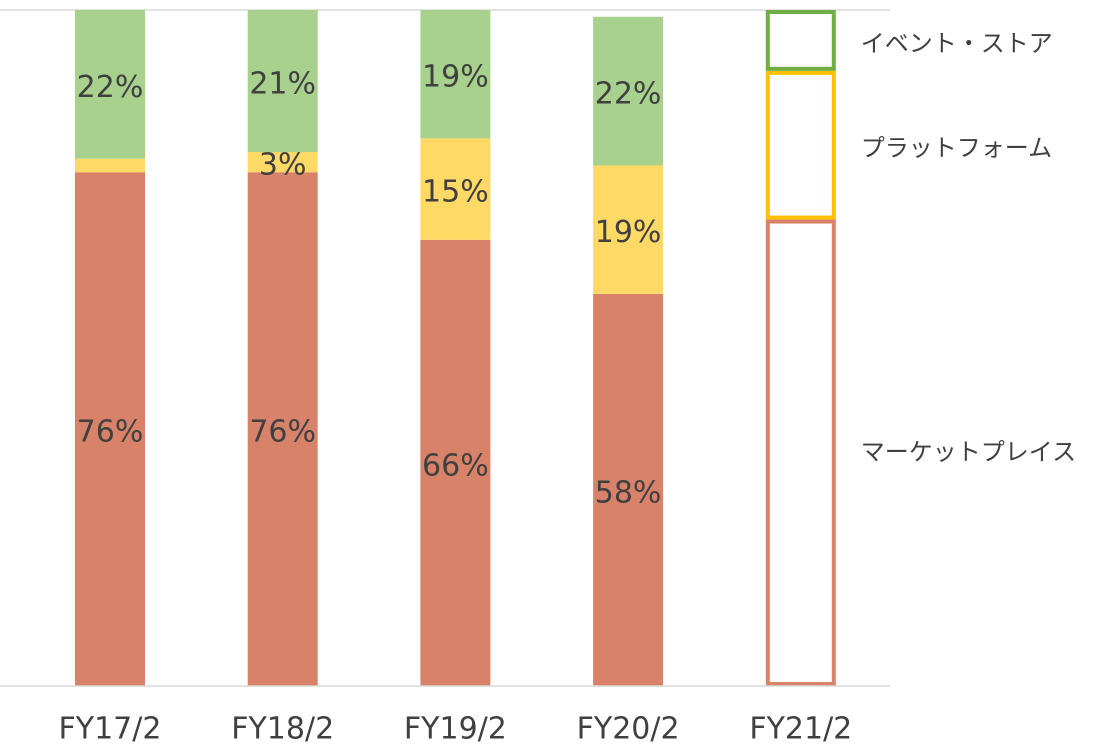 The height and width of the screenshot is (754, 1120). Describe the element at coordinates (110, 729) in the screenshot. I see `x-tick-label: FY17/2` at that location.